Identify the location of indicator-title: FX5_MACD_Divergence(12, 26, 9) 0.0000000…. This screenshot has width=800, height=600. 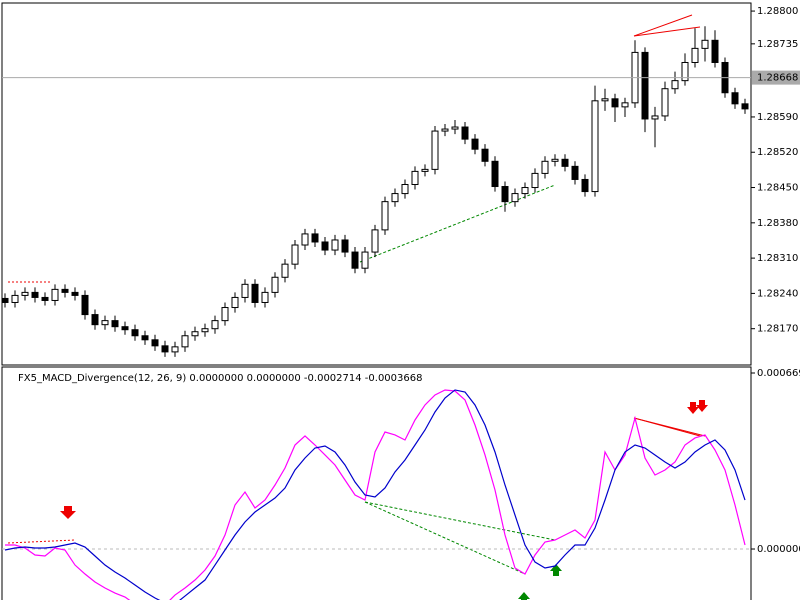
(220, 378).